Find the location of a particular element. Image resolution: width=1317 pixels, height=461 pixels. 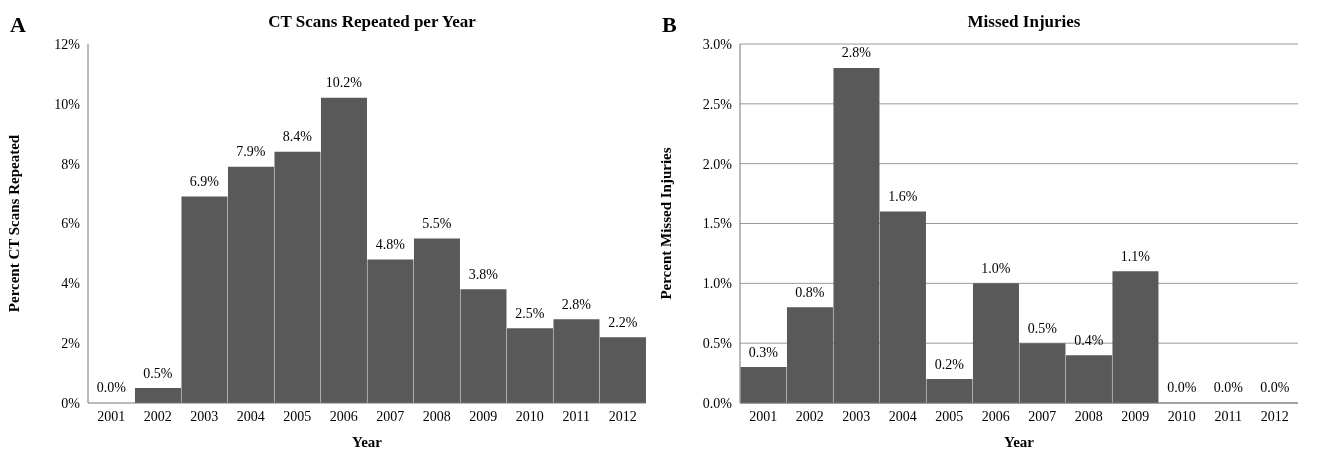

data-label: 7.9% is located at coordinates (251, 152).